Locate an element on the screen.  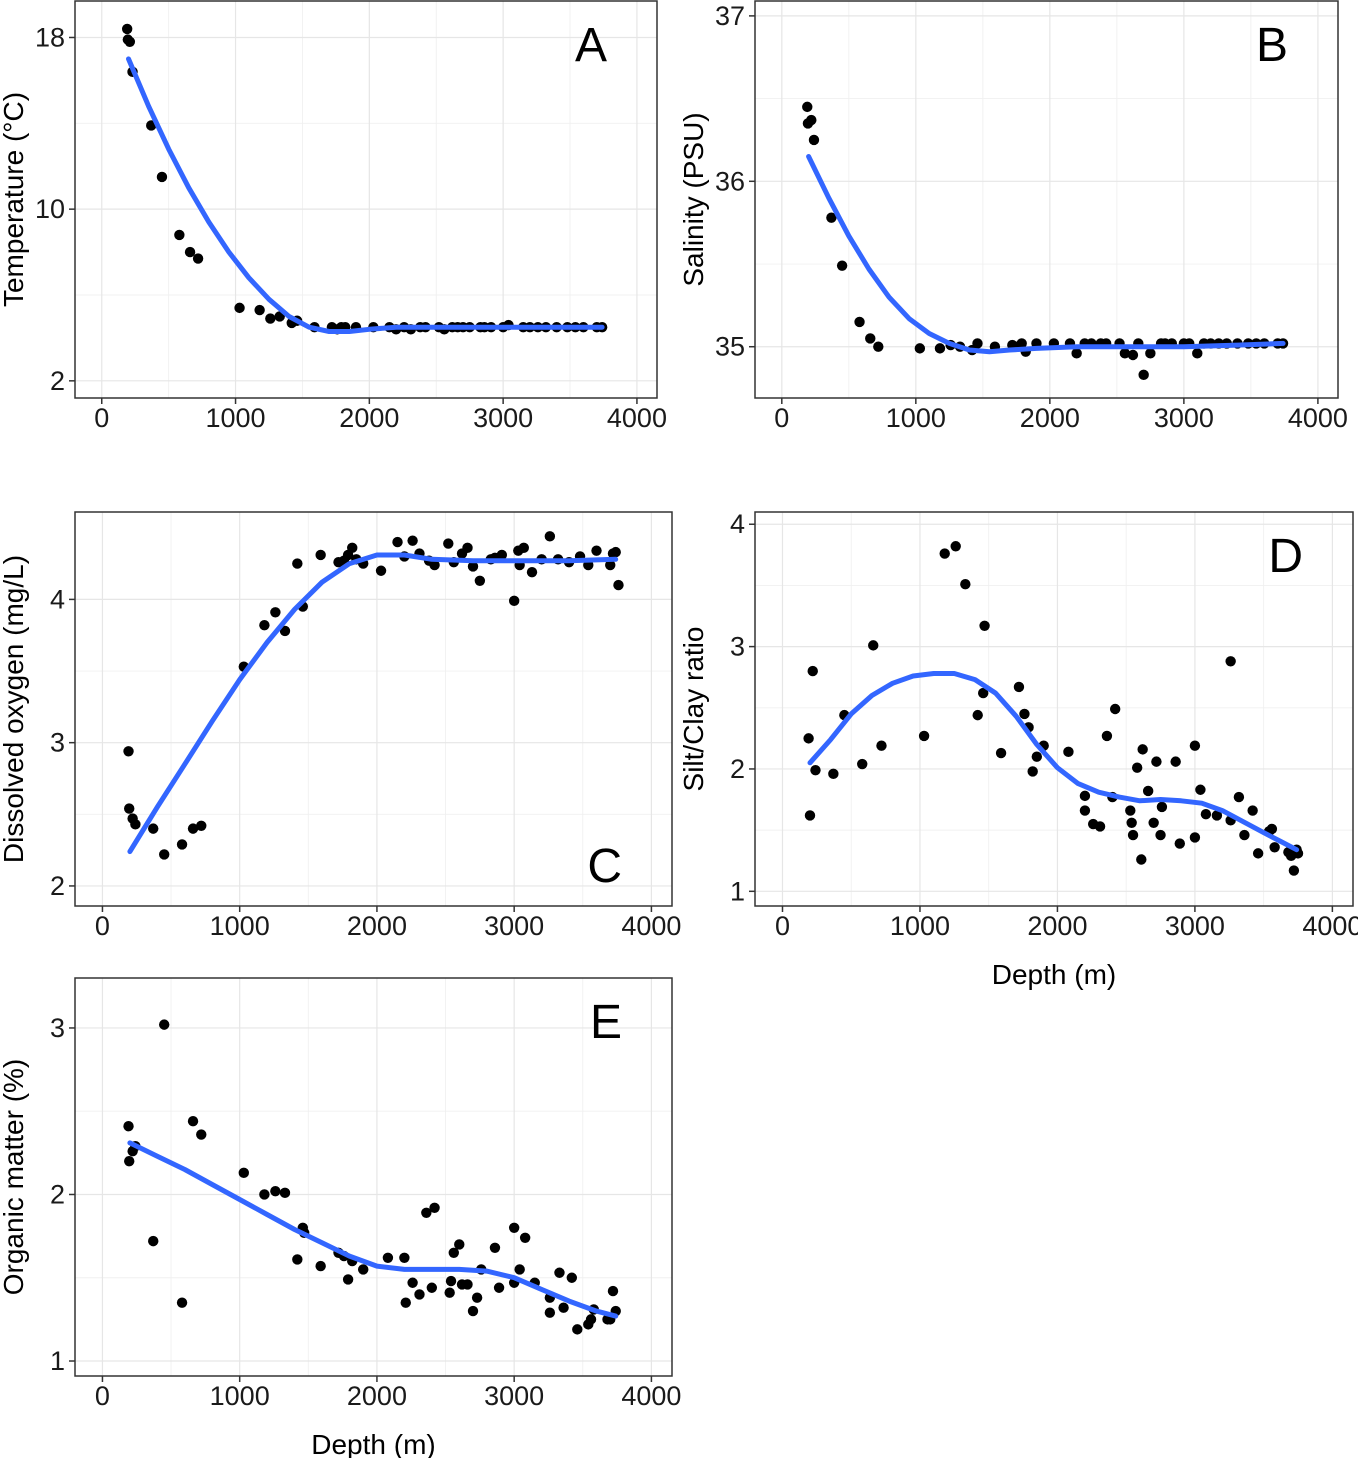
panel-a-frame is located at coordinates (366, 199).